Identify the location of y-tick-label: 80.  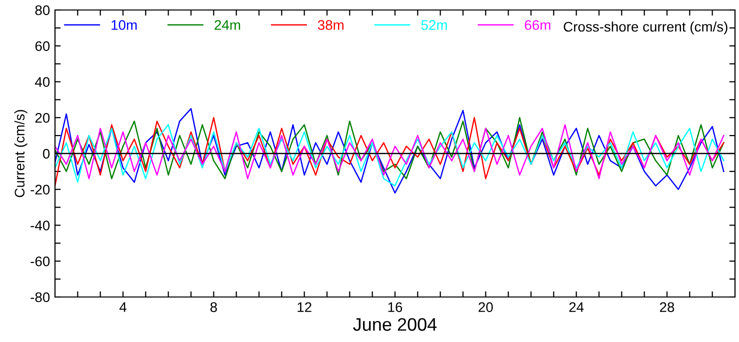
(42, 10).